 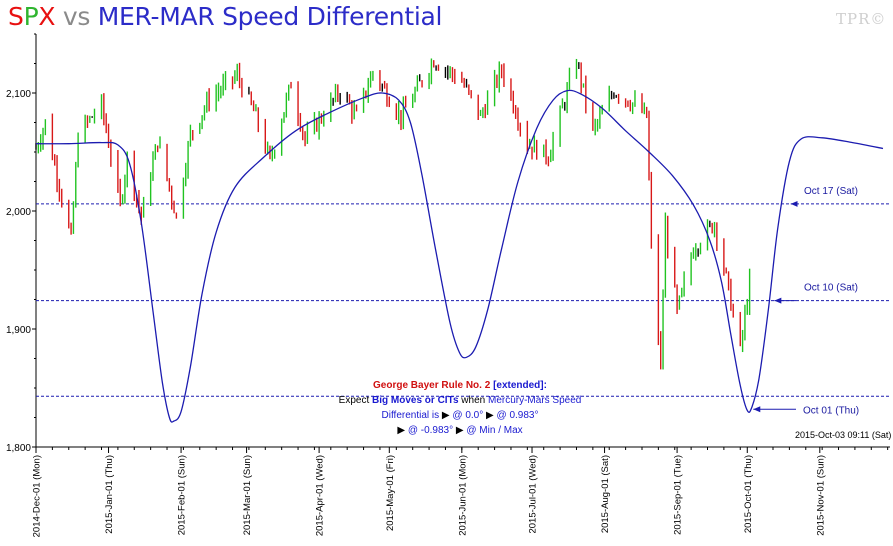 I want to click on x-tick-label: 2015-Apr-01 (Wed), so click(x=320, y=495).